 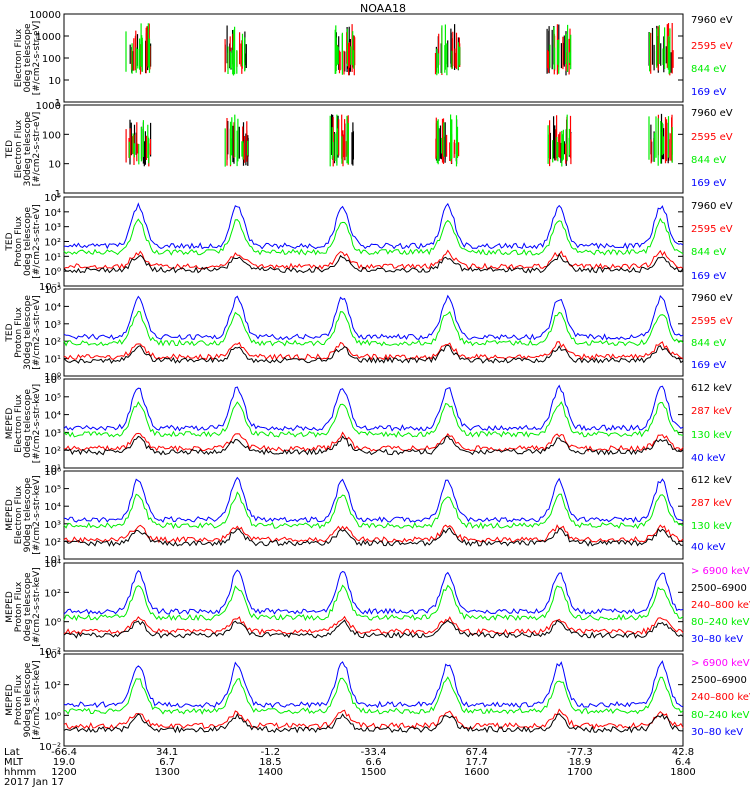 What do you see at coordinates (579, 772) in the screenshot?
I see `x-tick-label: 1700` at bounding box center [579, 772].